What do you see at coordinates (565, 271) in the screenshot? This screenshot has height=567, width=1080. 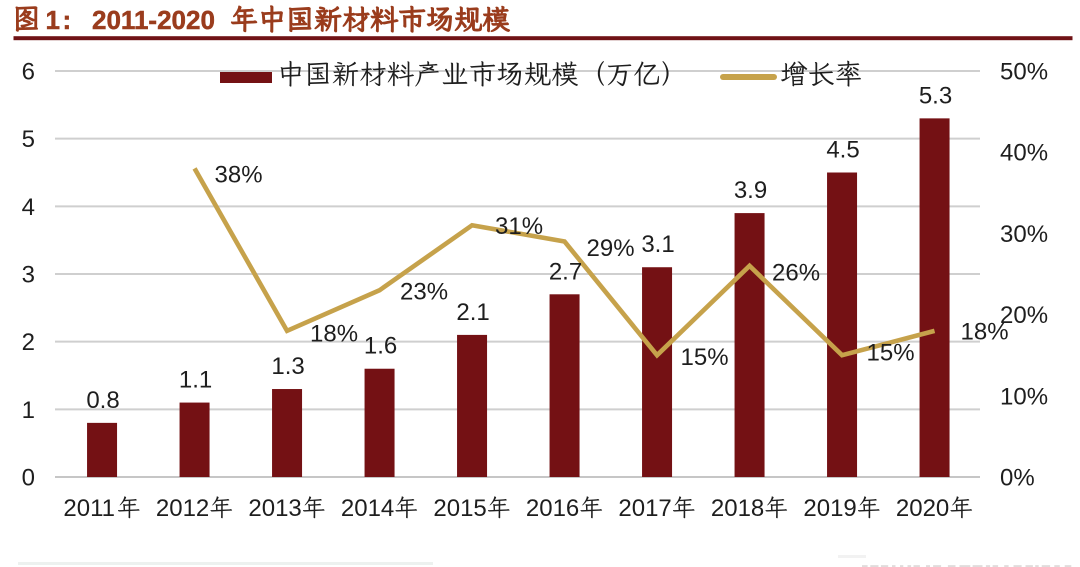 I see `svg-text: 2.7` at bounding box center [565, 271].